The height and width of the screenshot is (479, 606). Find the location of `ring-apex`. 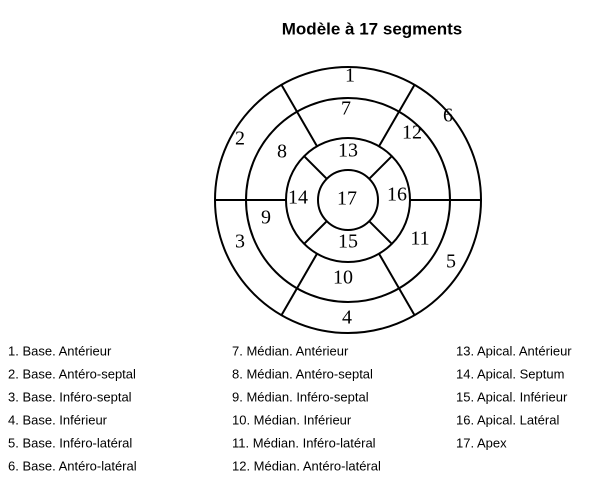

ring-apex is located at coordinates (348, 200).